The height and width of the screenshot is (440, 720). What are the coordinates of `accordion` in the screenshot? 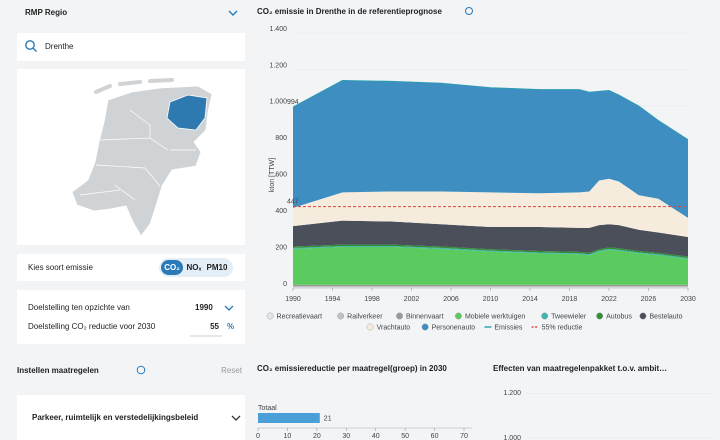 It's located at (131, 417).